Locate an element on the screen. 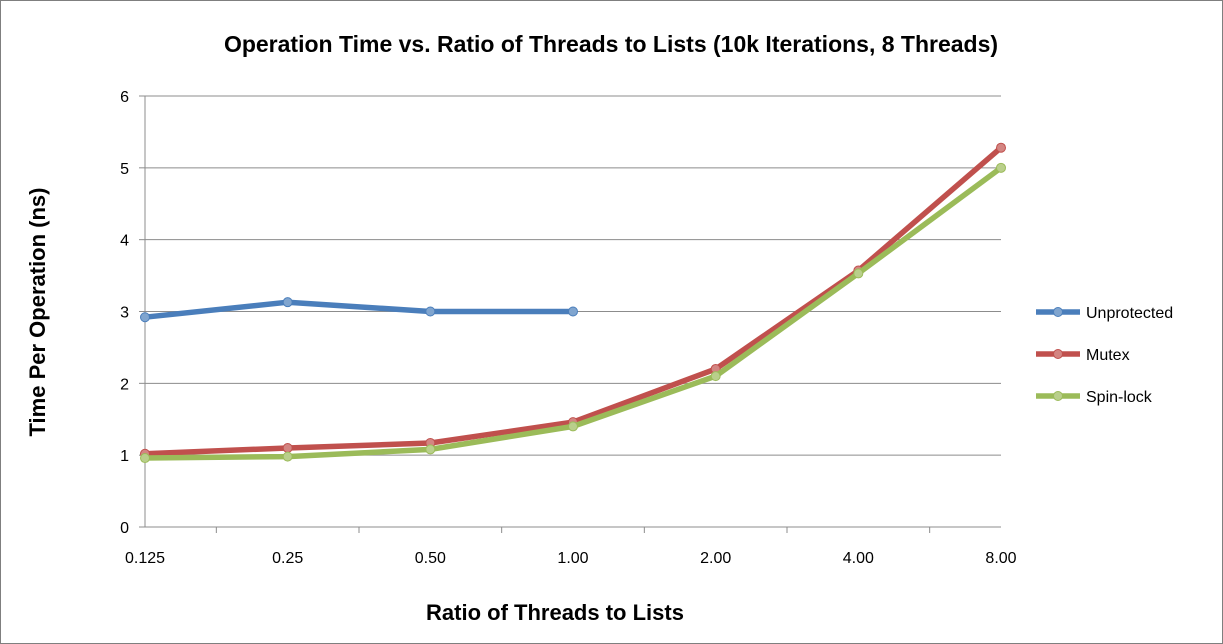 The image size is (1223, 644). x-tick-label: 2.00 is located at coordinates (715, 558).